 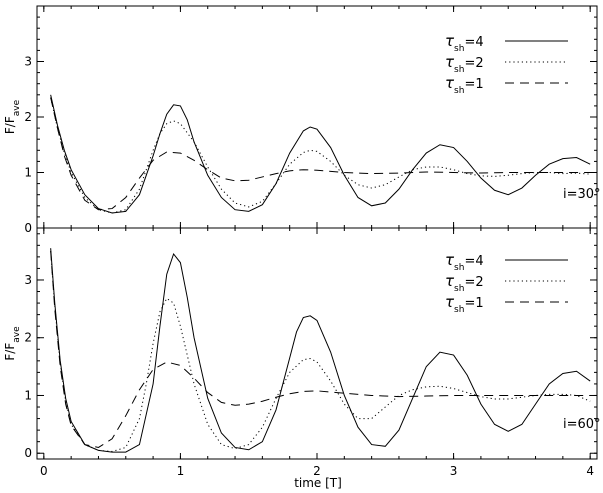 I want to click on x-tick-label: 3, so click(x=454, y=471).